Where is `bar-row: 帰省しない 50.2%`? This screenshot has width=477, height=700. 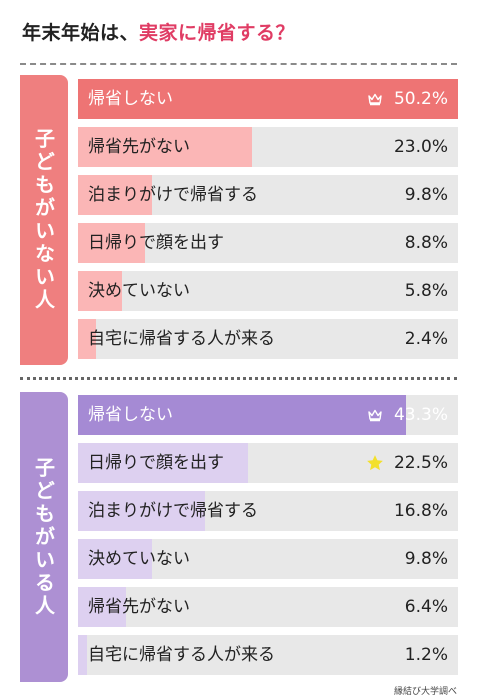
bar-row: 帰省しない 50.2% is located at coordinates (268, 99).